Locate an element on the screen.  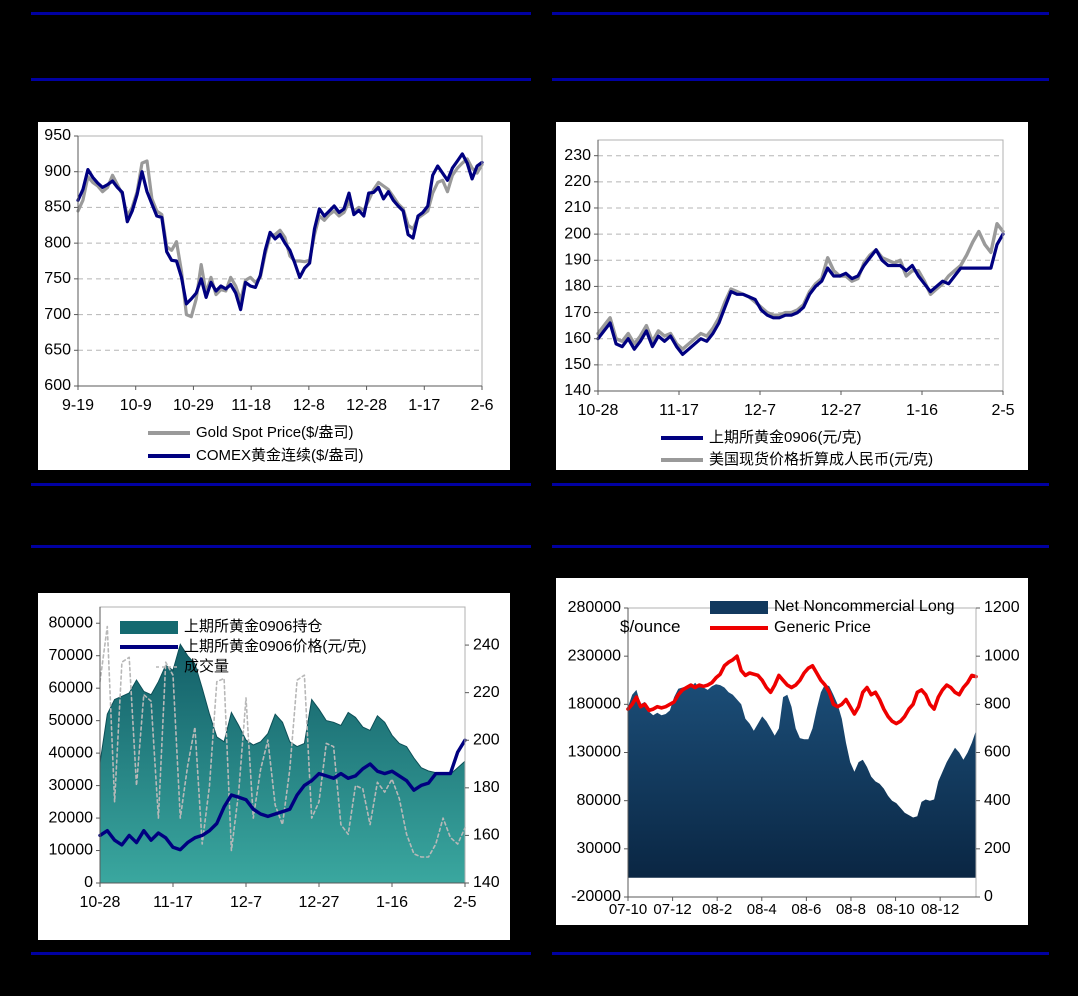
svg-text: 20000 is located at coordinates (71, 817).